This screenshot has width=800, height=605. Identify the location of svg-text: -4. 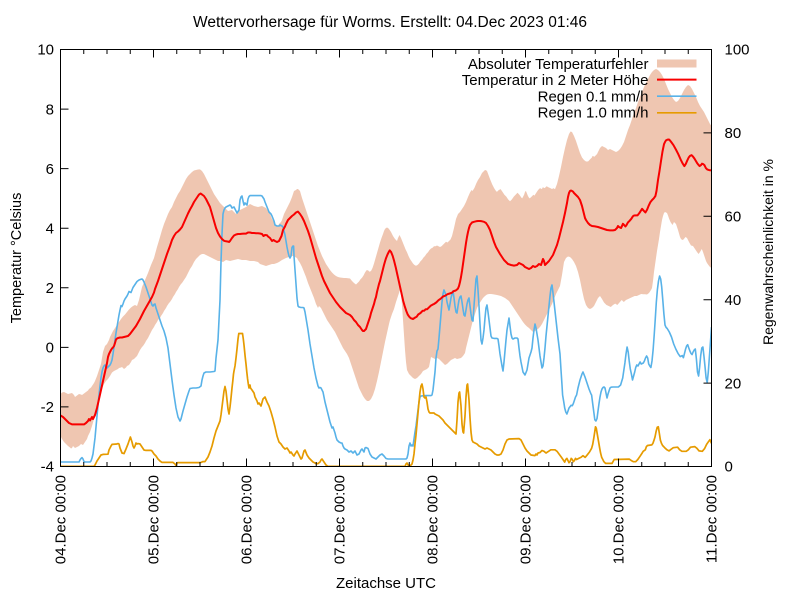
(47, 467).